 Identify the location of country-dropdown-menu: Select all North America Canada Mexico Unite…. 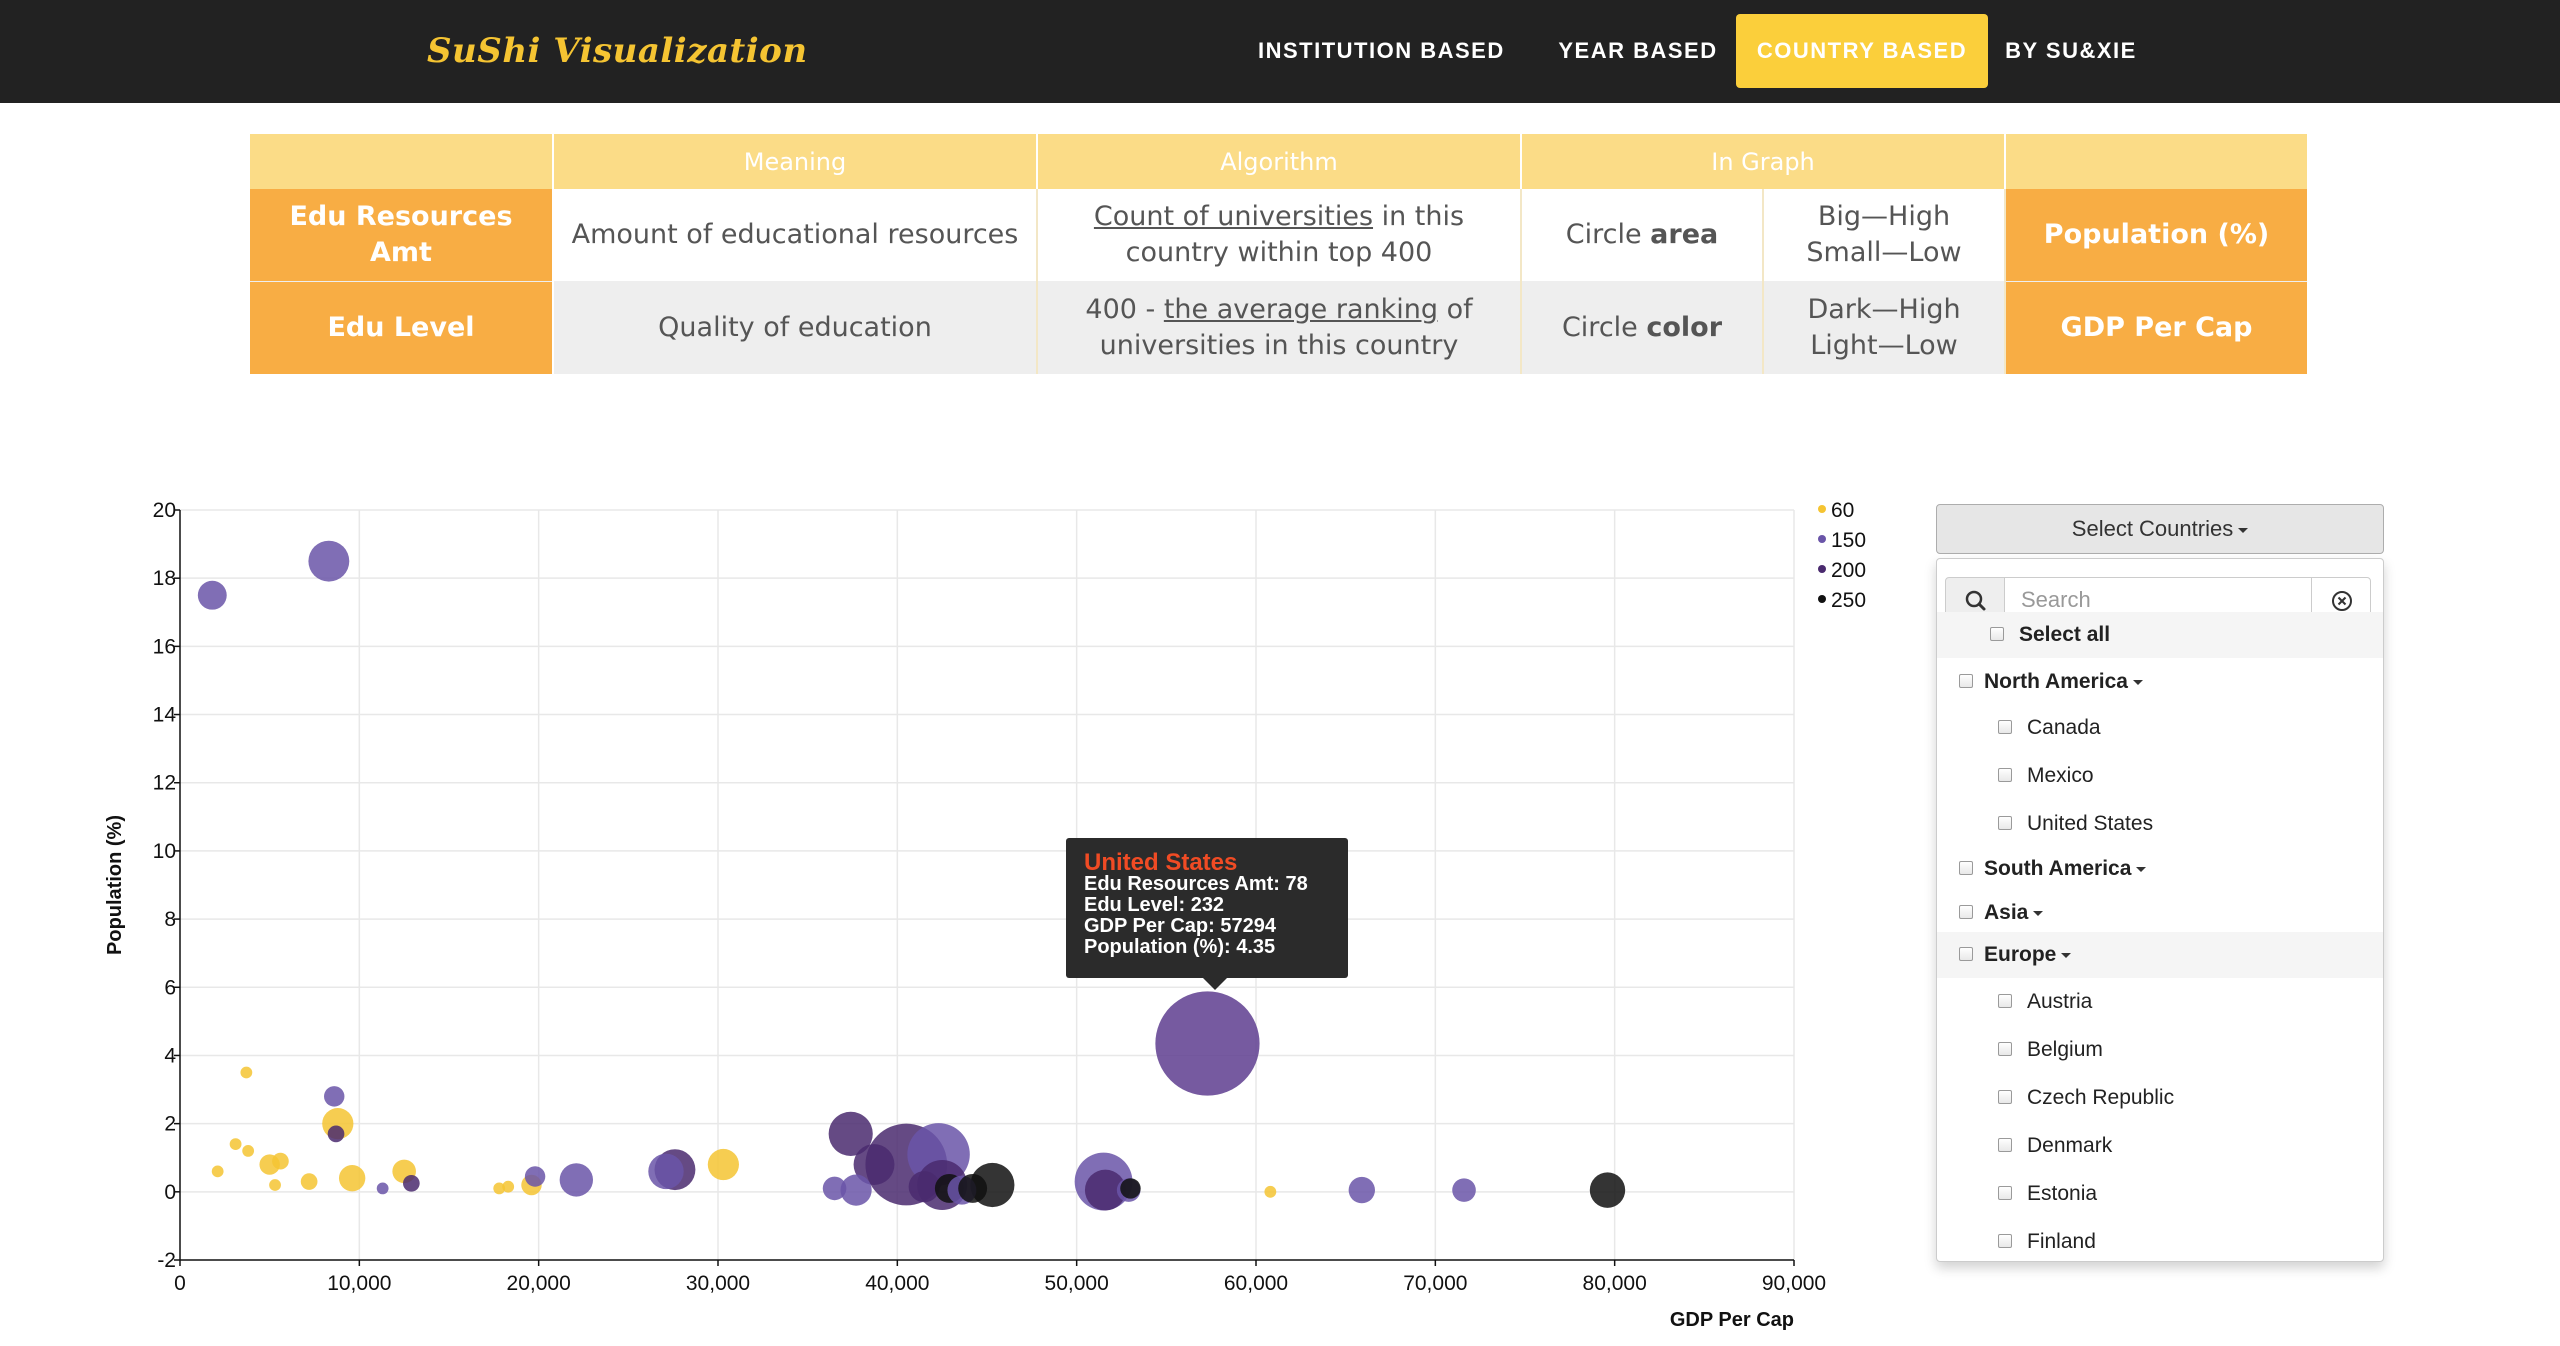
(2160, 910).